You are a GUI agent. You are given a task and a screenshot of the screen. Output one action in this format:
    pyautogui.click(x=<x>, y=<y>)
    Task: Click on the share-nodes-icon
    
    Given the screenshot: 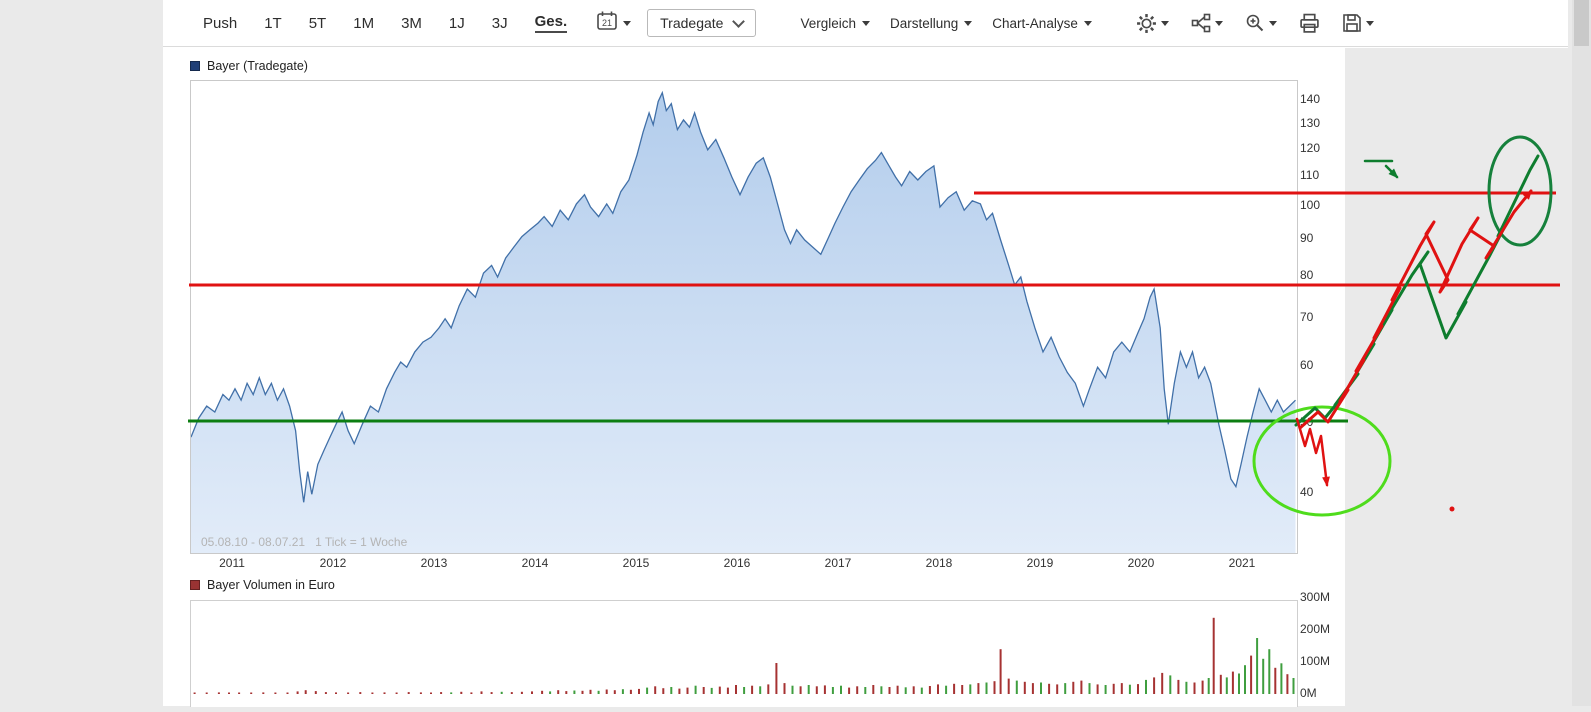 What is the action you would take?
    pyautogui.click(x=1201, y=23)
    